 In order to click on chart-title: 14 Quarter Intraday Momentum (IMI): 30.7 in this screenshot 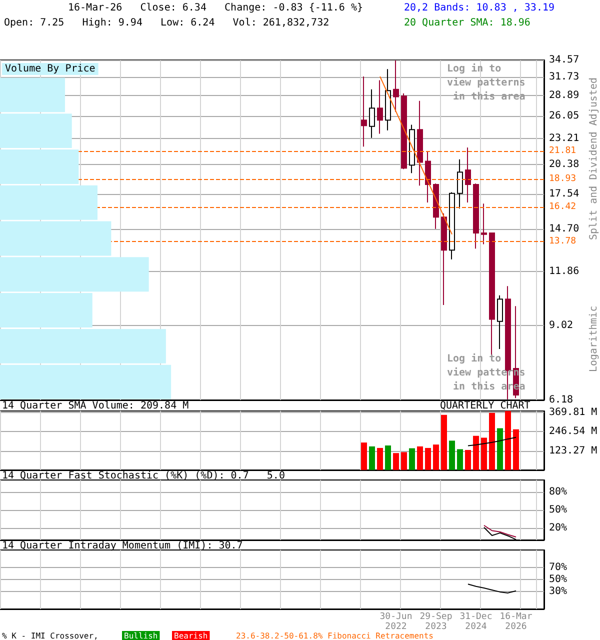, I will do `click(122, 546)`.